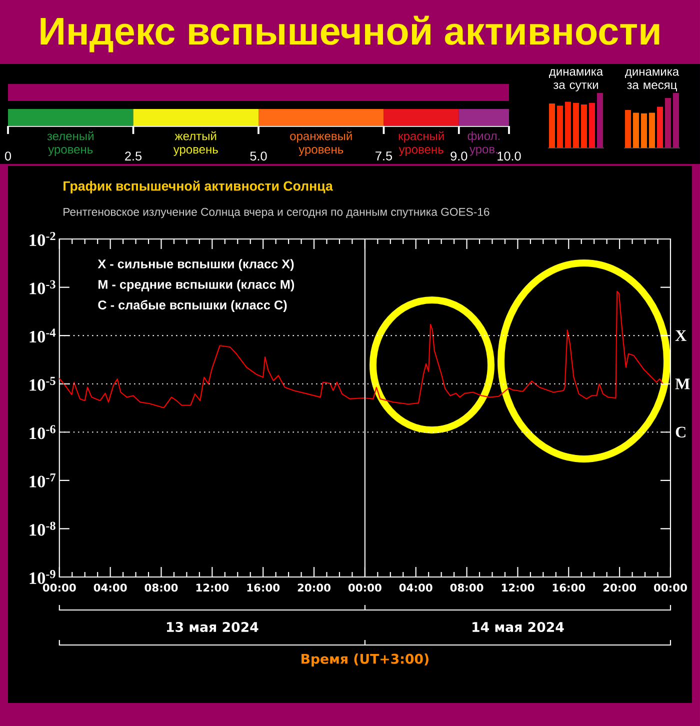  Describe the element at coordinates (195, 143) in the screenshot. I see `series-label: желтый уровень` at that location.